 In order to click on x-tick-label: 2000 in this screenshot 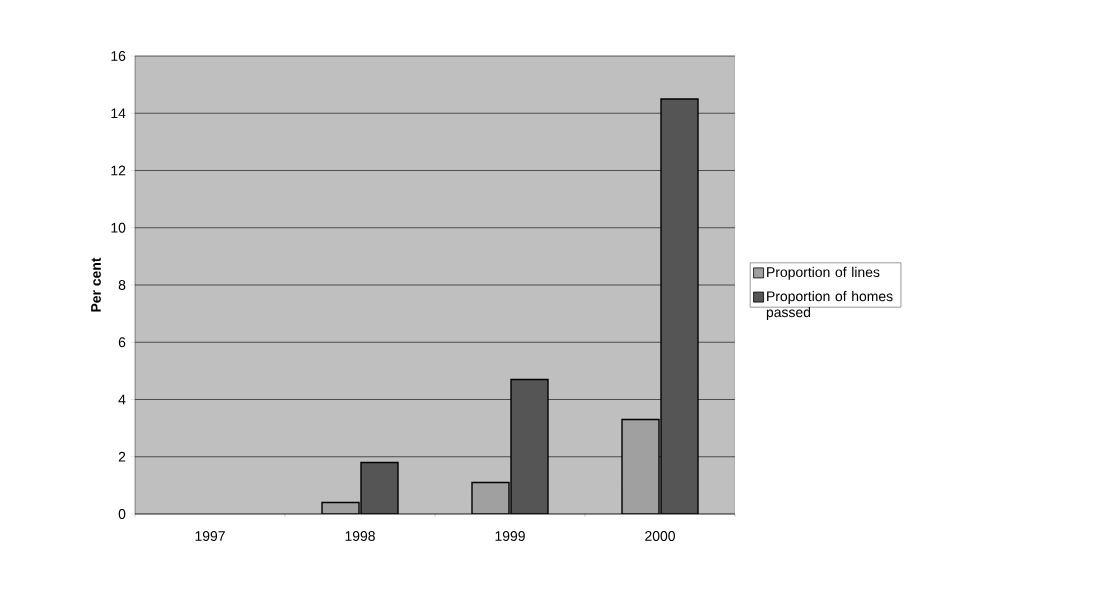, I will do `click(660, 536)`.